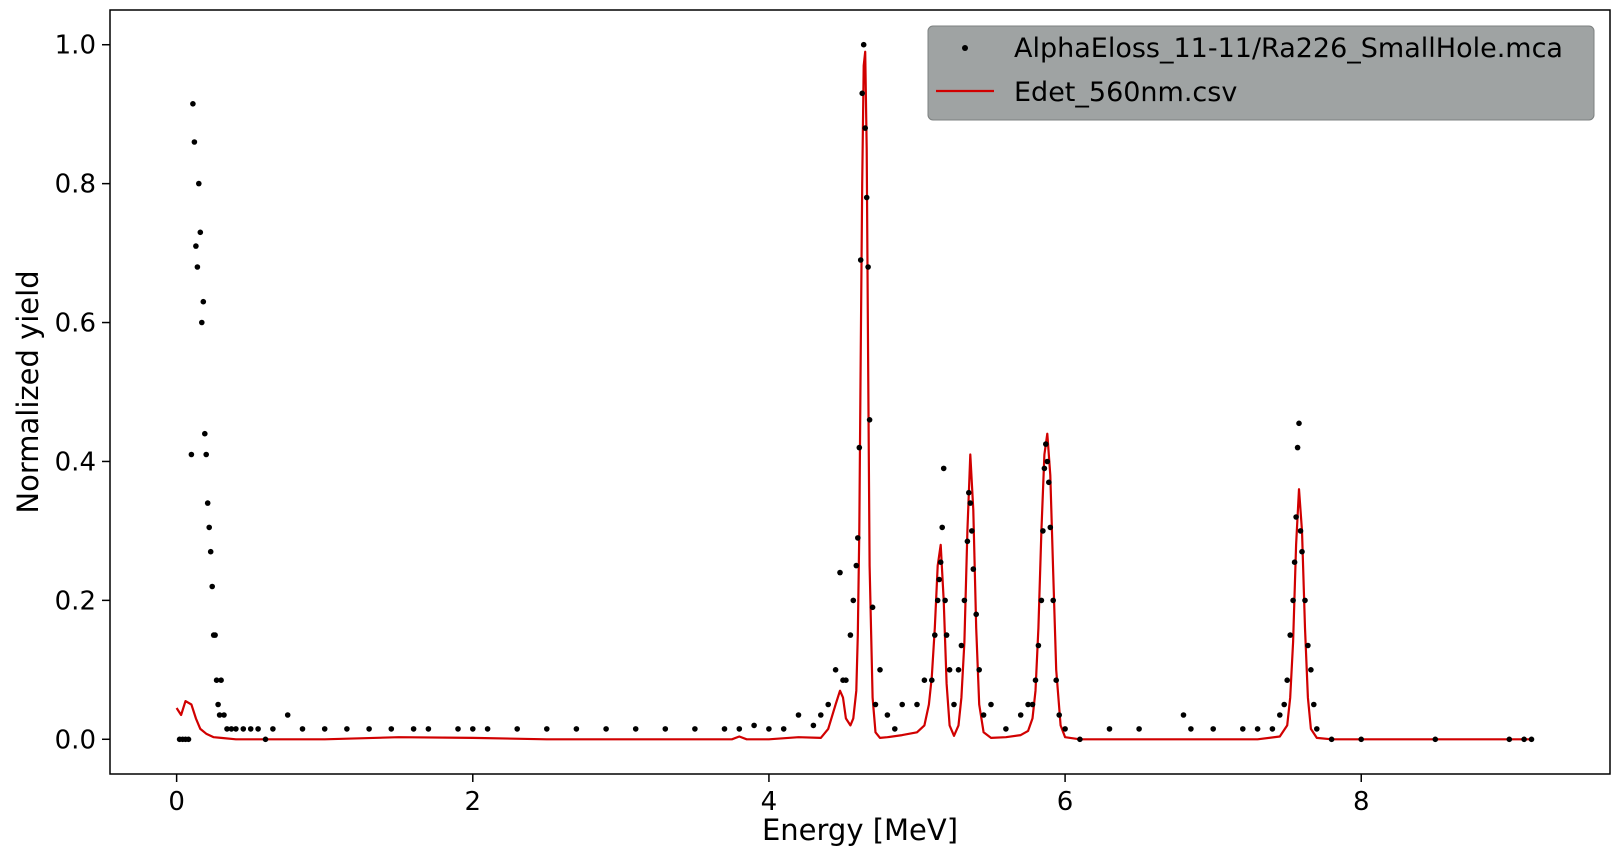 The height and width of the screenshot is (855, 1621). What do you see at coordinates (75, 740) in the screenshot?
I see `y-tick-label: 0.0` at bounding box center [75, 740].